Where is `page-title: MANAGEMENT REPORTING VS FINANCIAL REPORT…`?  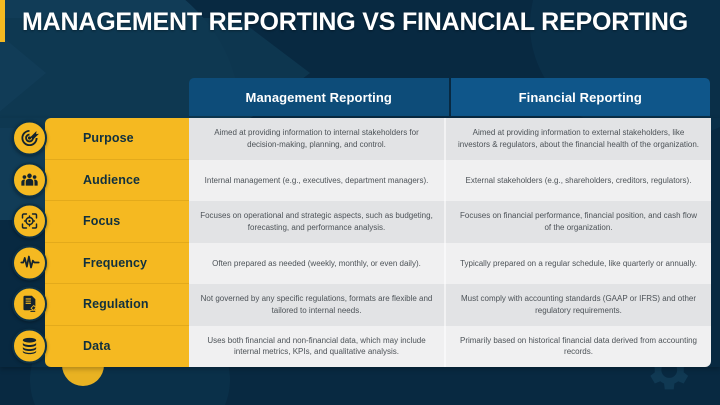
page-title: MANAGEMENT REPORTING VS FINANCIAL REPORT… is located at coordinates (355, 22).